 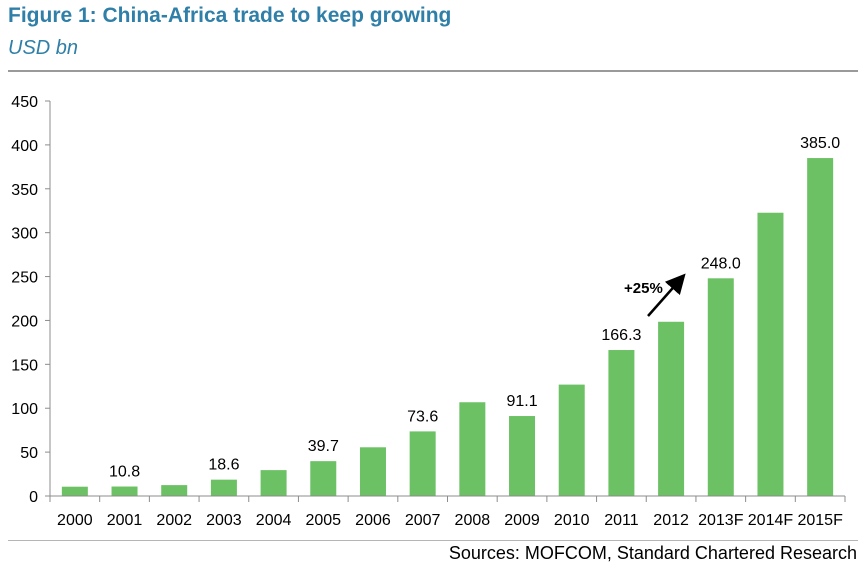 What do you see at coordinates (522, 520) in the screenshot?
I see `x-tick-label: 2009` at bounding box center [522, 520].